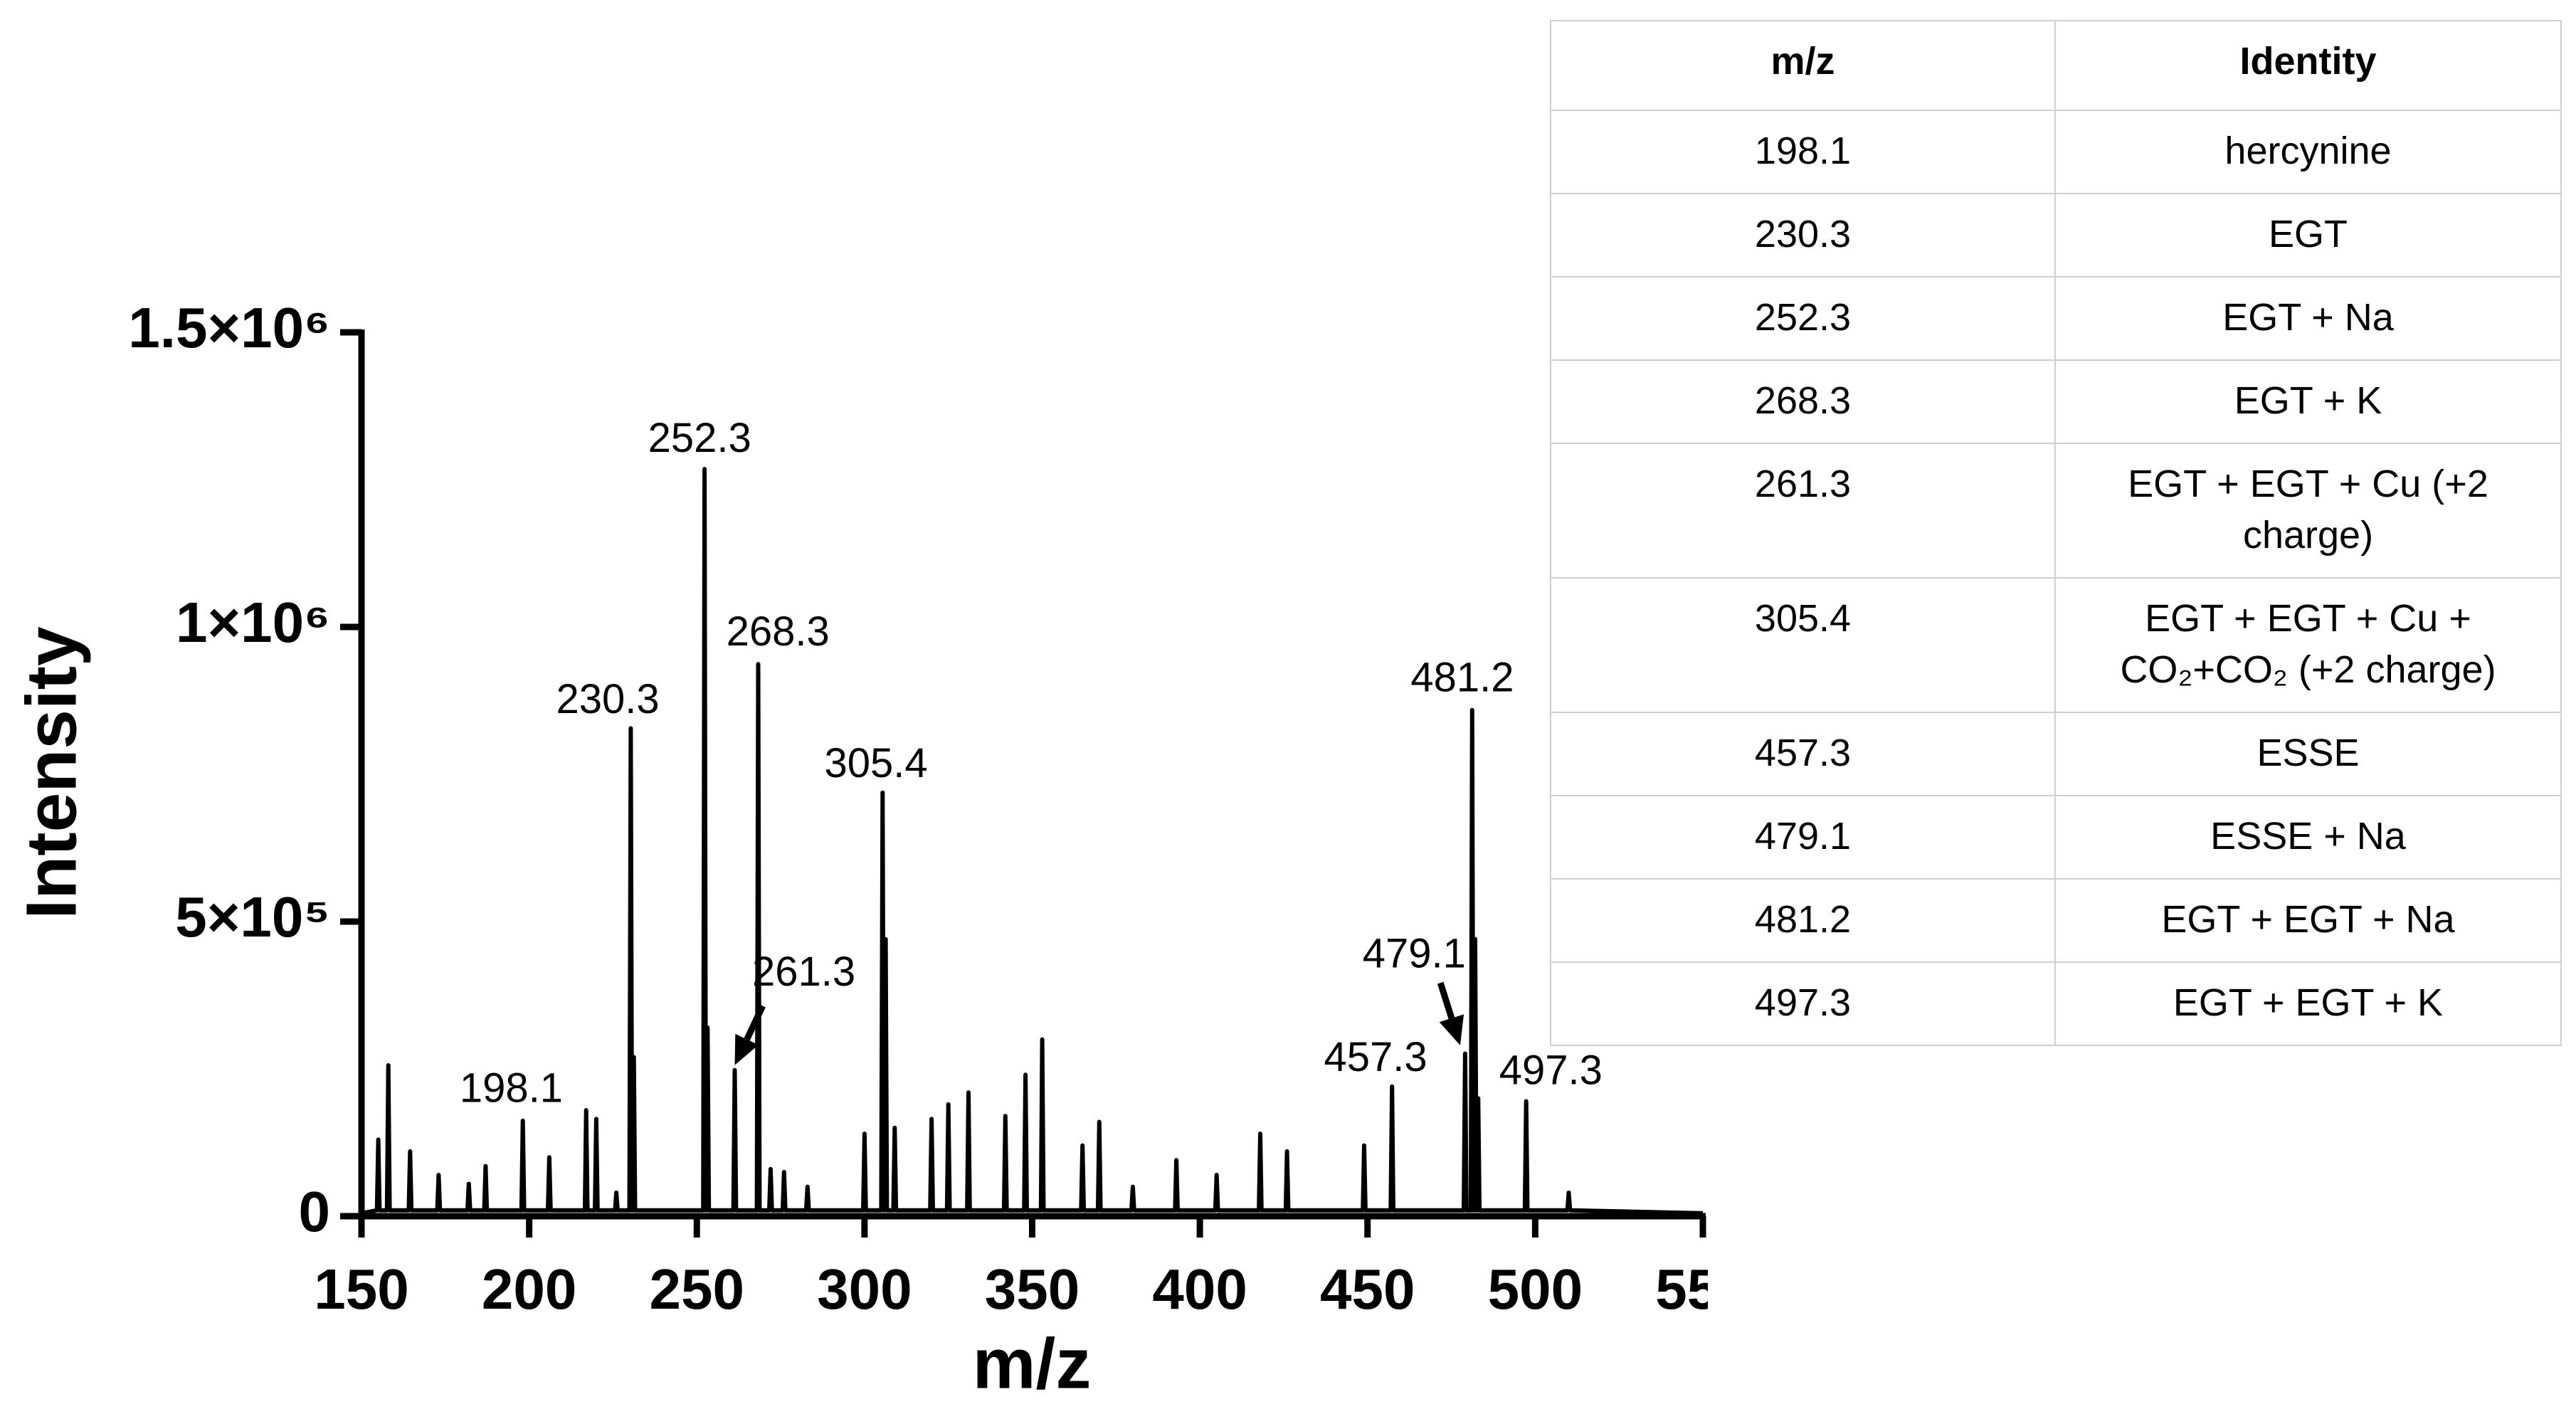 Image resolution: width=2576 pixels, height=1419 pixels. I want to click on table-cell: 479.1, so click(1803, 838).